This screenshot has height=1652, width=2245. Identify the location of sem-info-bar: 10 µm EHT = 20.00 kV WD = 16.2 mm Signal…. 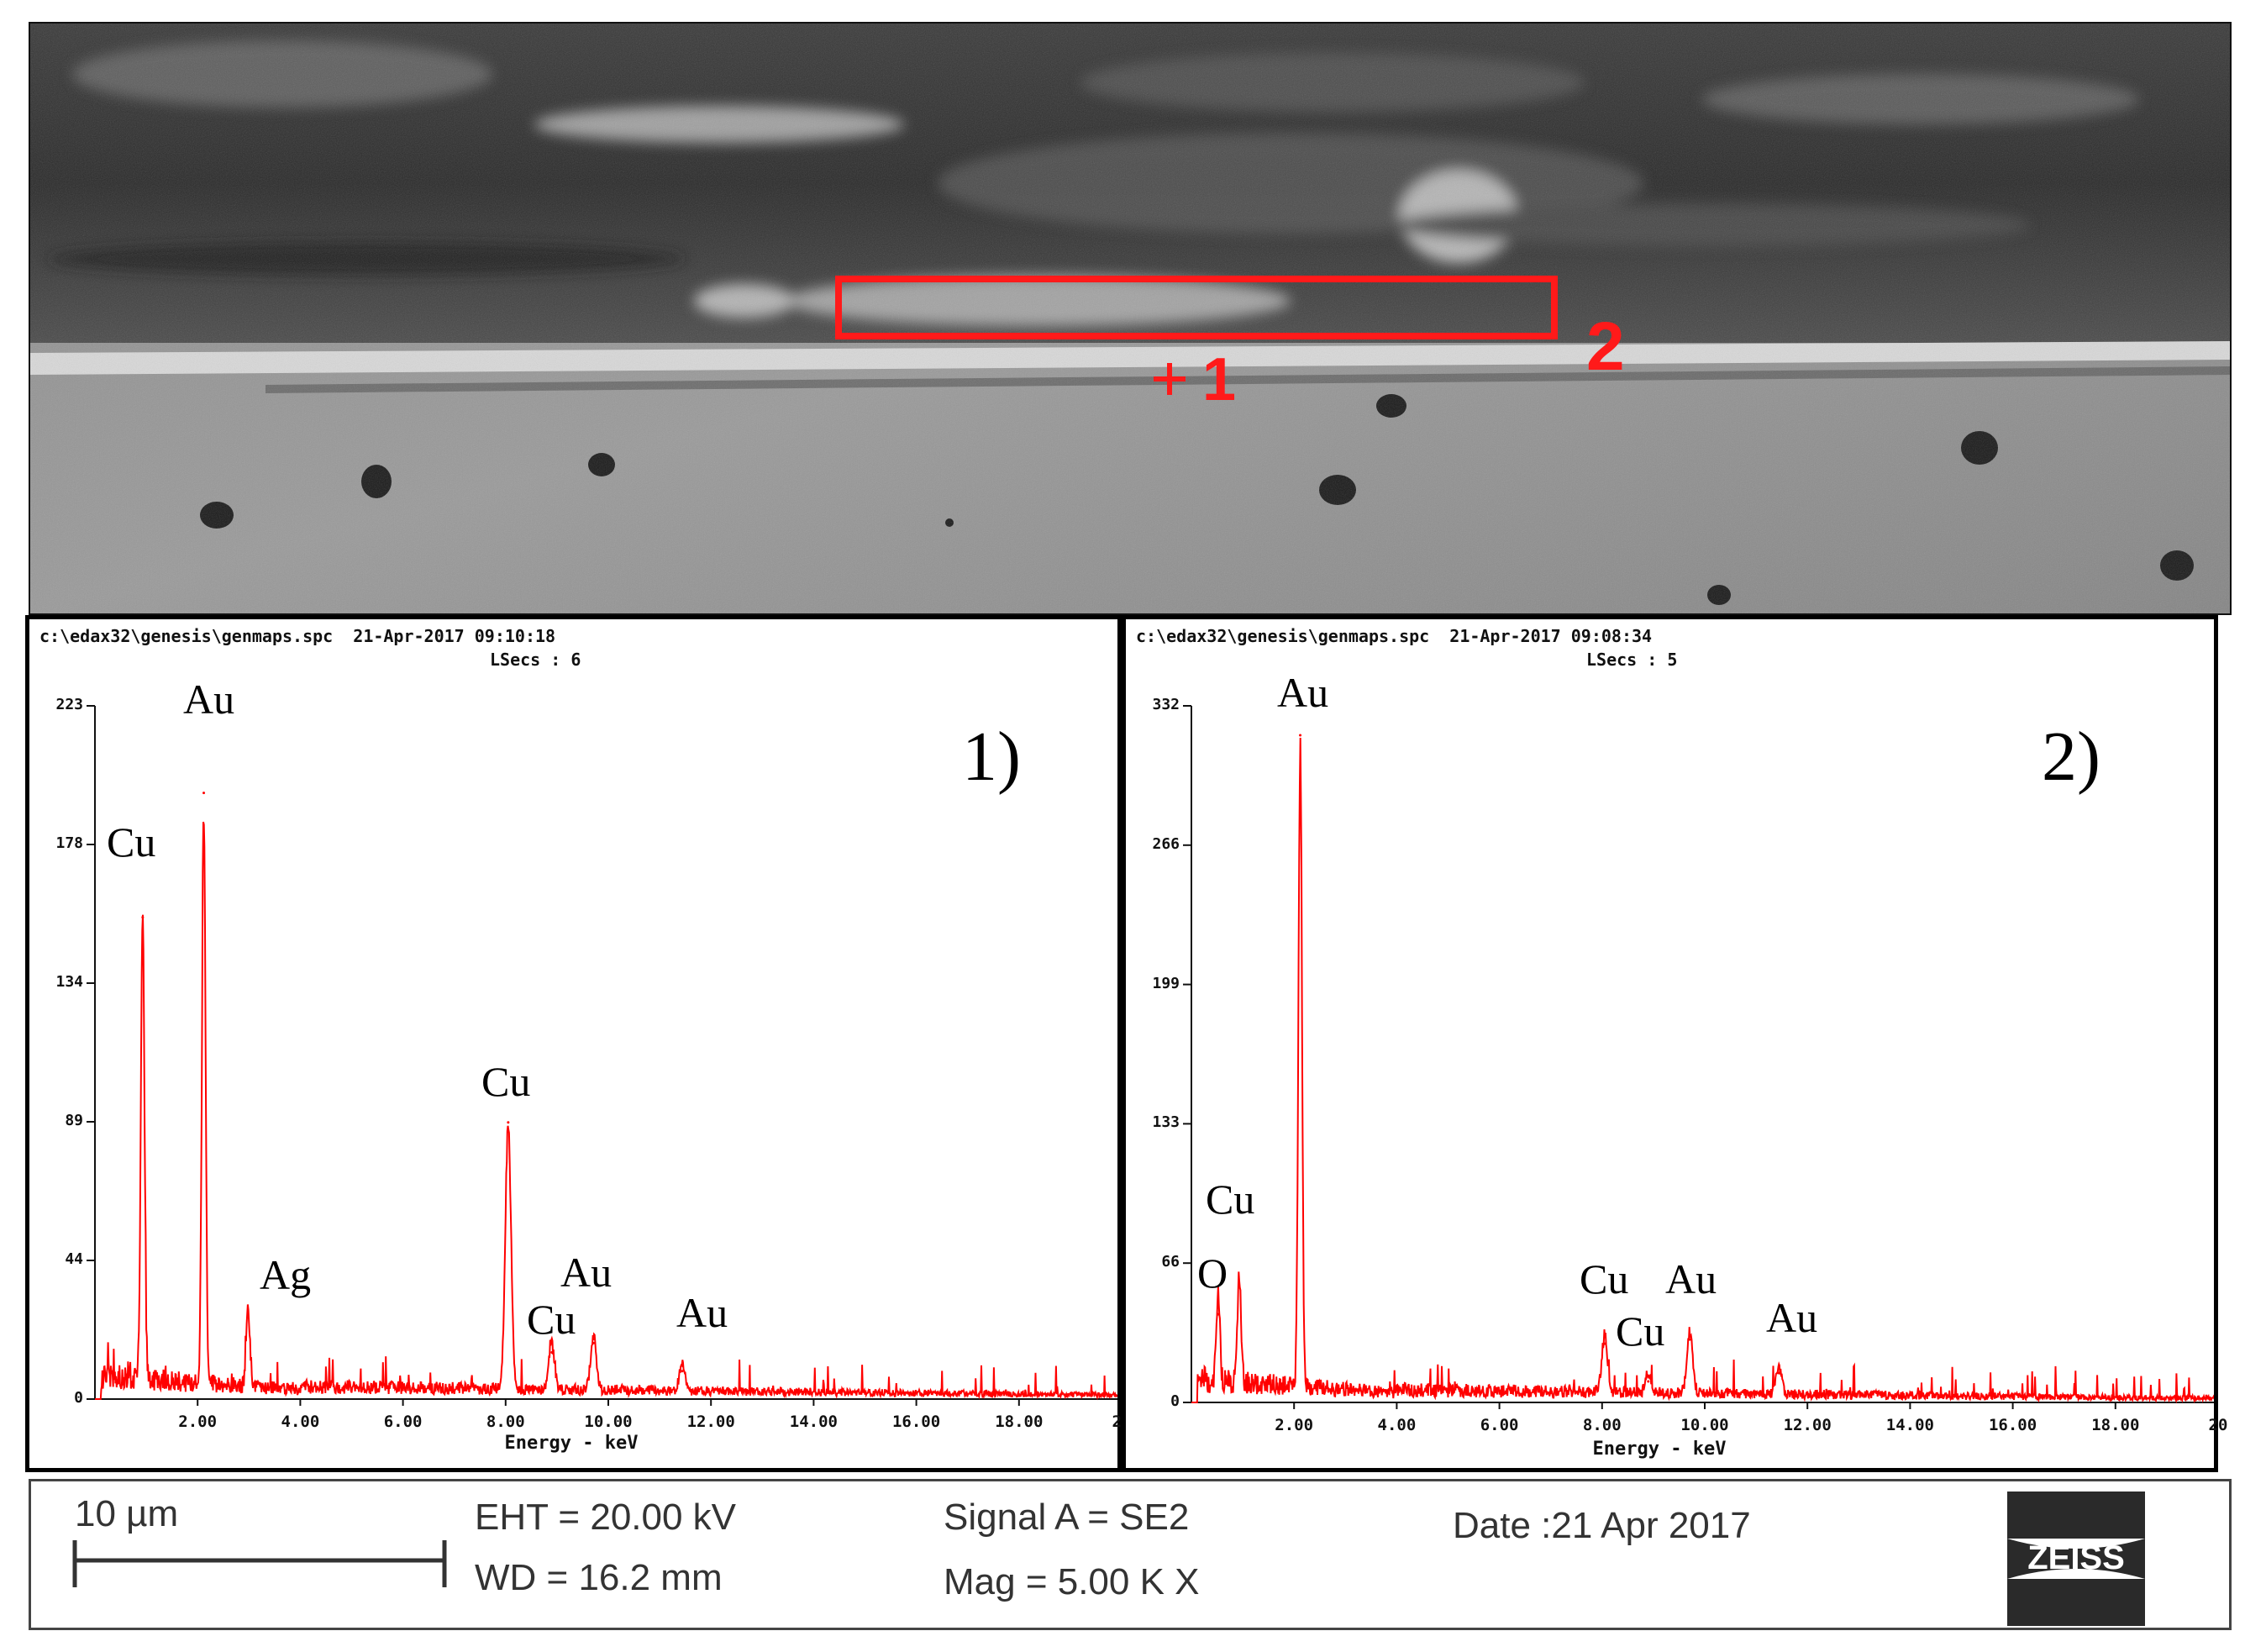
(1130, 1555).